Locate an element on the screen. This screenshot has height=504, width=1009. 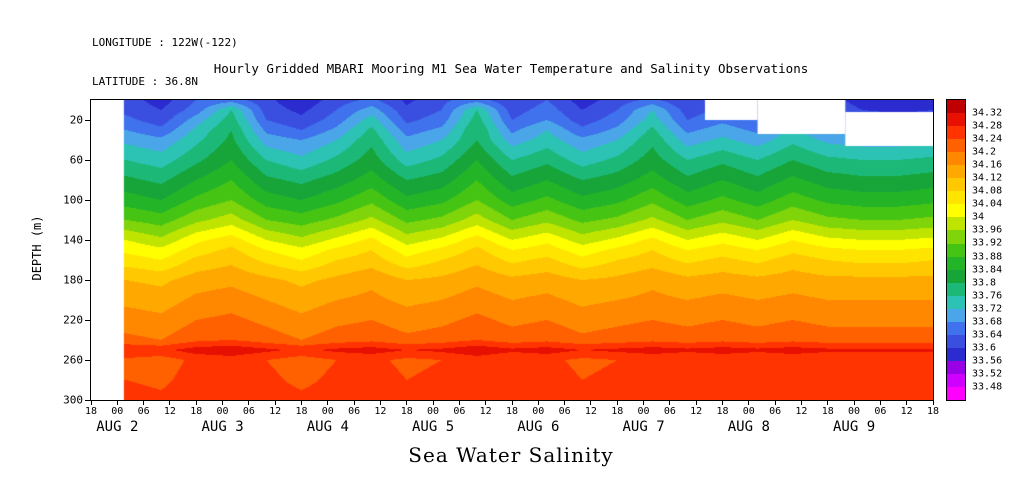
colorbar-label: 34.28 is located at coordinates (987, 126).